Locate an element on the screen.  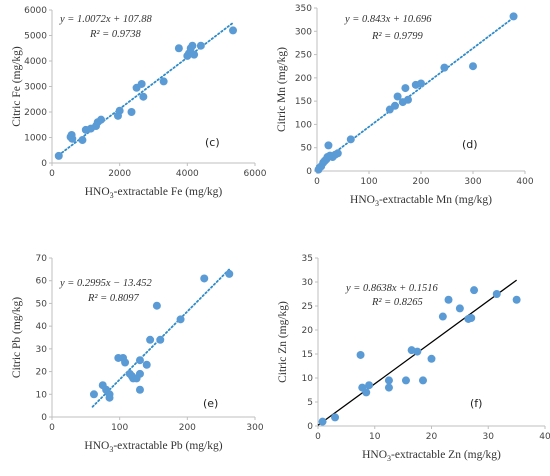
x-tick-label: 2000 is located at coordinates (119, 174).